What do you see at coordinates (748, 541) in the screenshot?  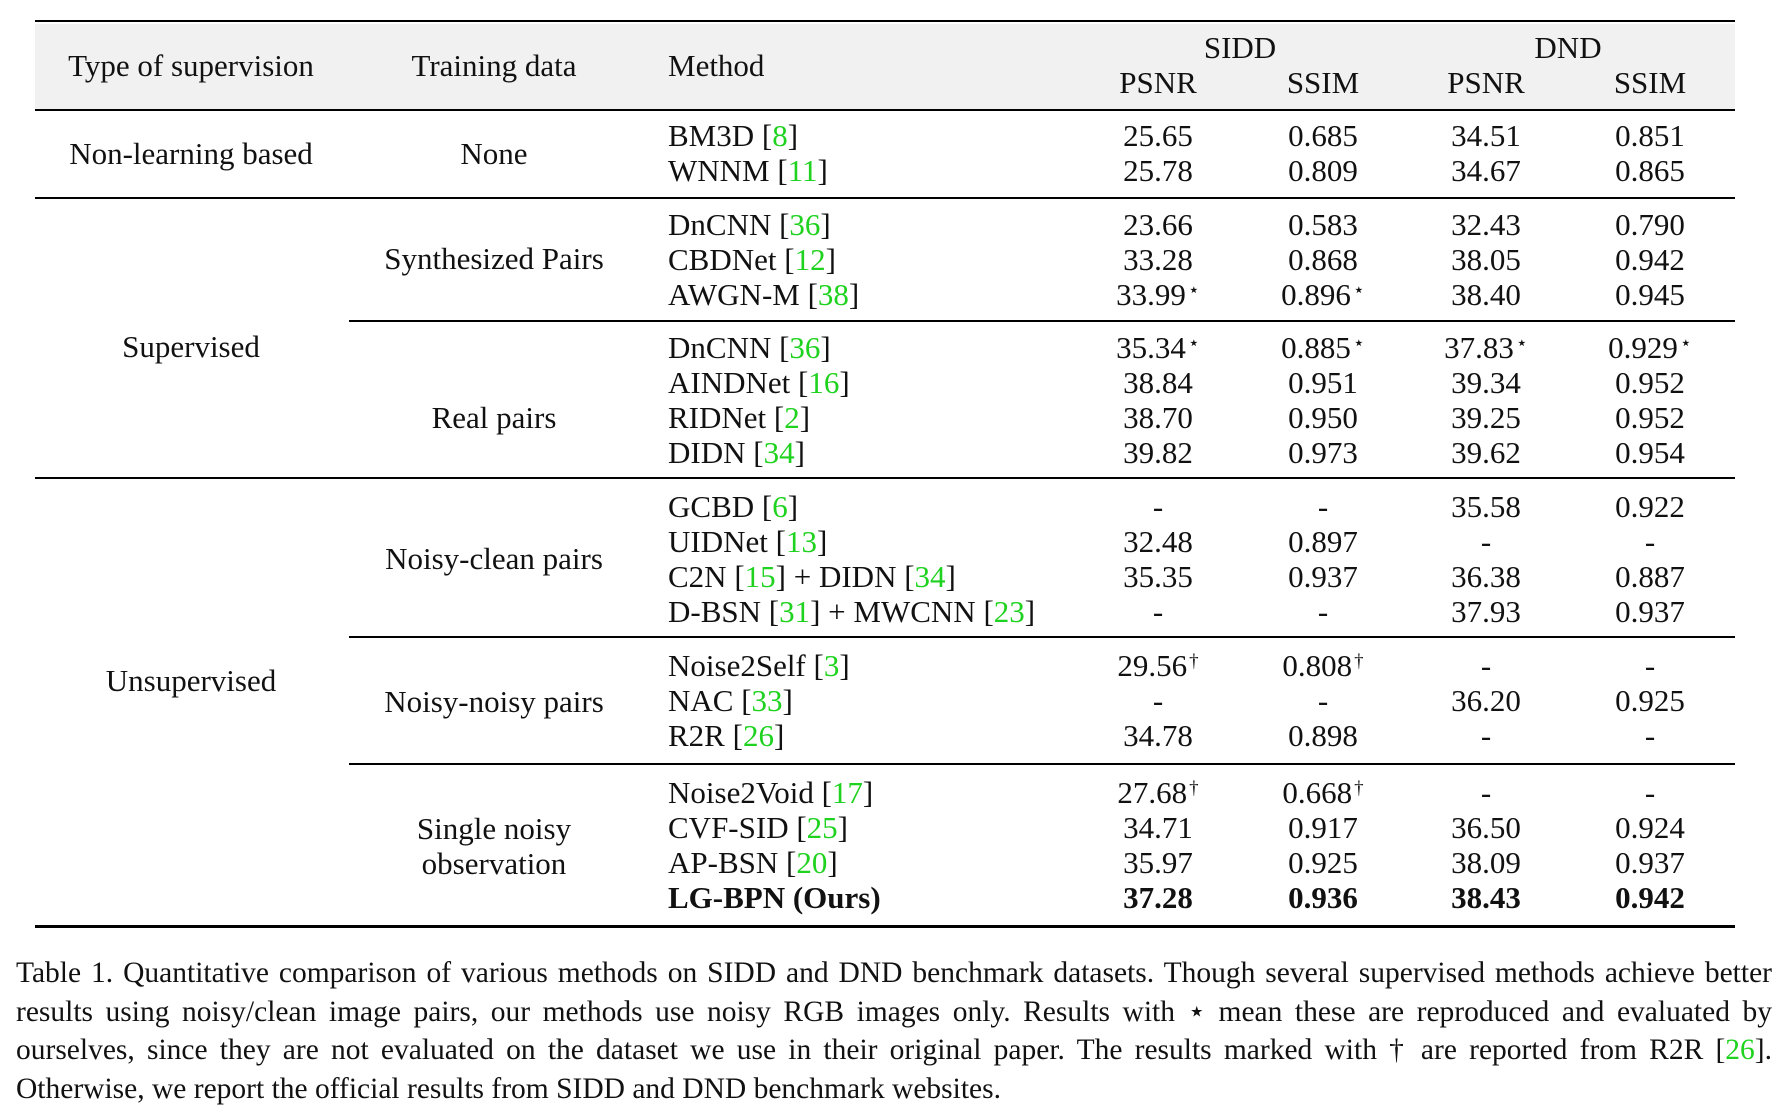 I see `method-cell: UIDNet [13]` at bounding box center [748, 541].